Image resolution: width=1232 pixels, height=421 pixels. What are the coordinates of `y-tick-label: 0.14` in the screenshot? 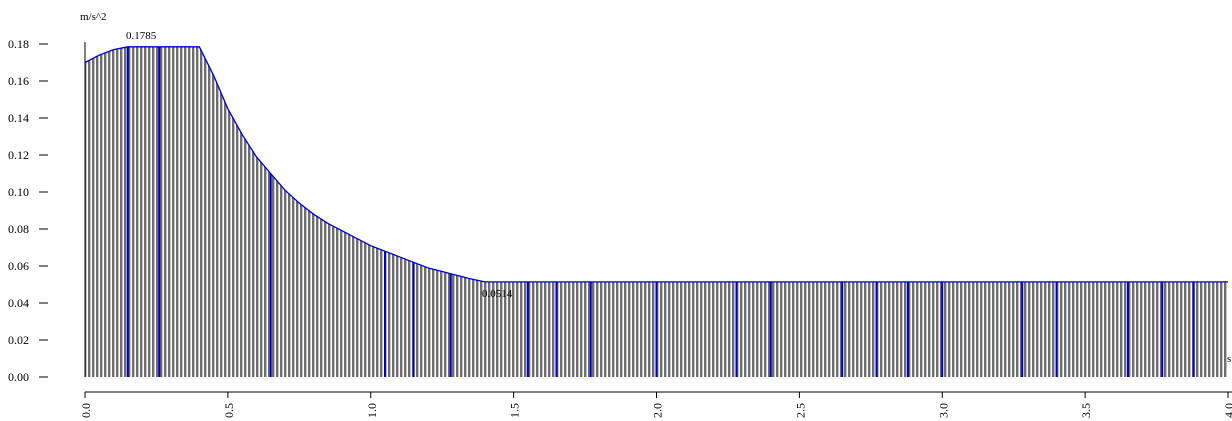 It's located at (18, 118).